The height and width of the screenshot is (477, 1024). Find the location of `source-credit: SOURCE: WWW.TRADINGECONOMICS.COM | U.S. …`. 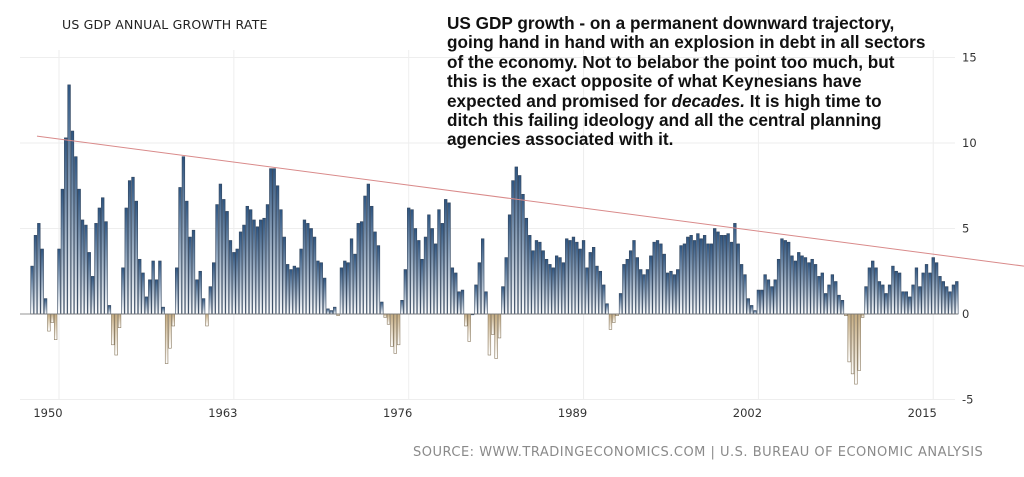

source-credit: SOURCE: WWW.TRADINGECONOMICS.COM | U.S. … is located at coordinates (698, 452).